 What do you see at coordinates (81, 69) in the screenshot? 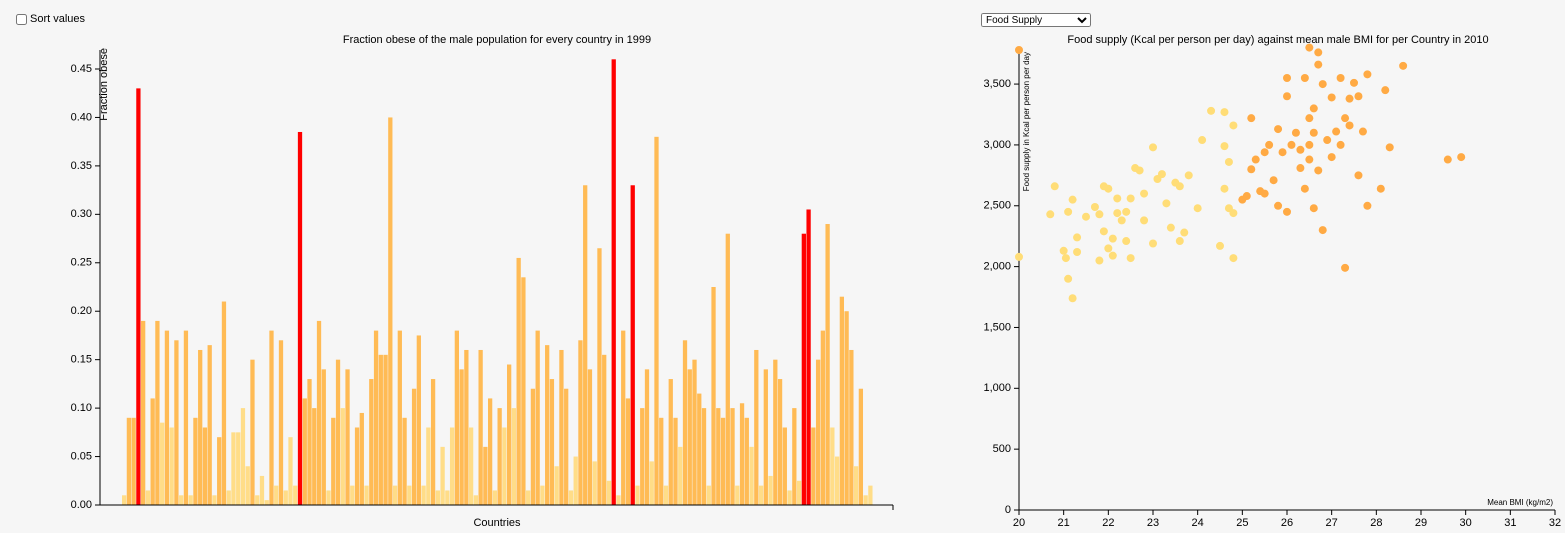
I see `y-tick-label: 0.45` at bounding box center [81, 69].